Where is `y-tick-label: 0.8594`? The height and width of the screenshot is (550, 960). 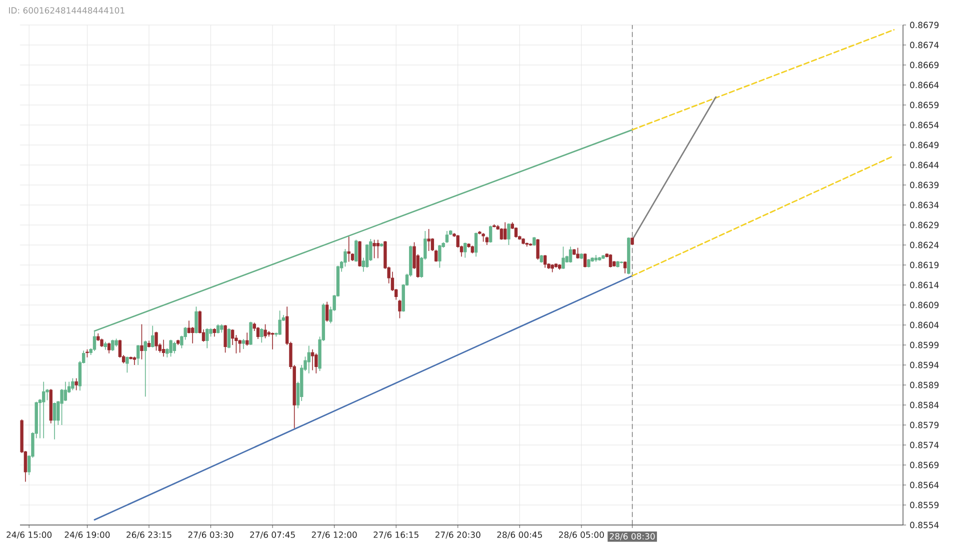
y-tick-label: 0.8594 is located at coordinates (924, 365).